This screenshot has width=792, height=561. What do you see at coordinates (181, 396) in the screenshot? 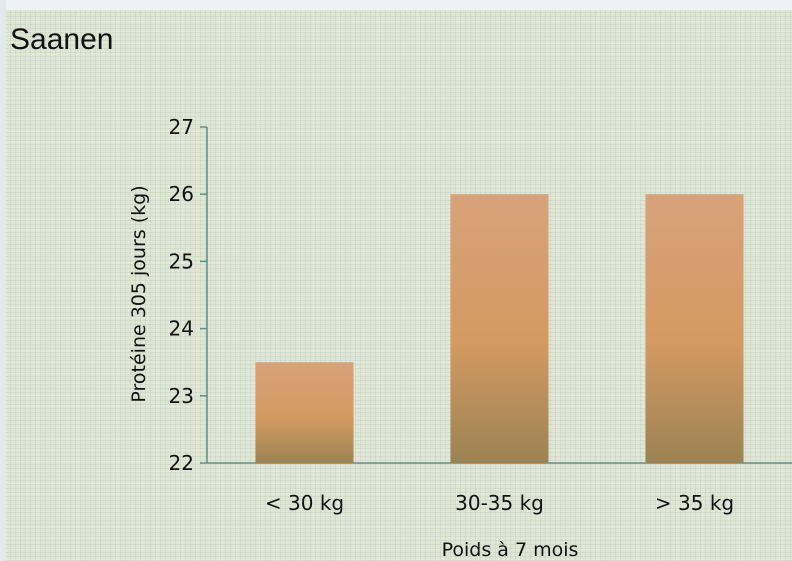
I see `y-tick-label: 23` at bounding box center [181, 396].